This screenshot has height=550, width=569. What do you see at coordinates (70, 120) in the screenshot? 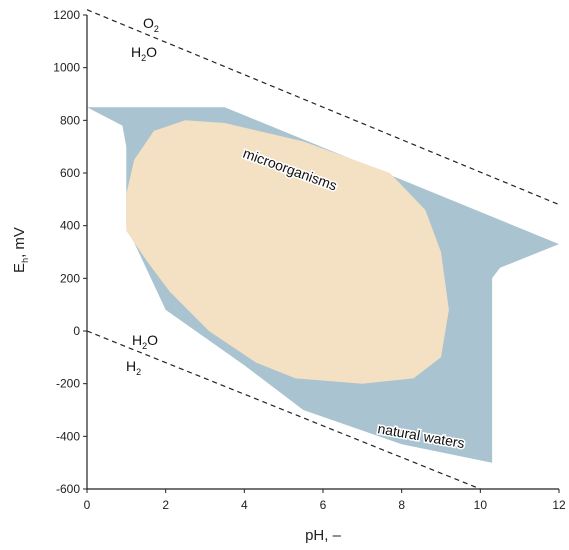
I see `y-tick-label: 800` at bounding box center [70, 120].